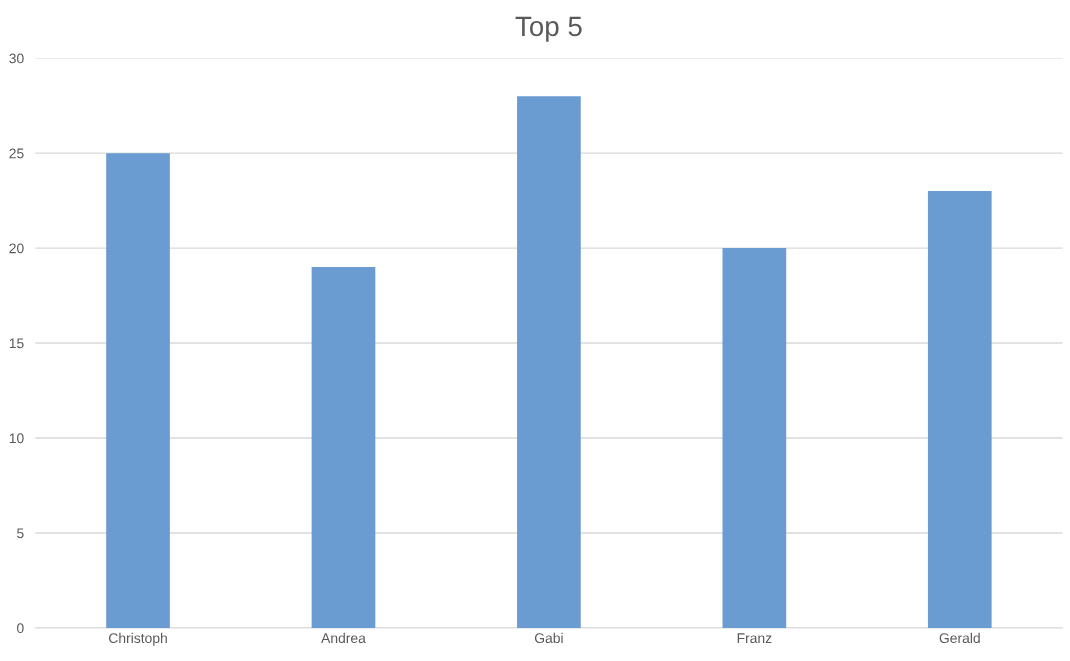 This screenshot has height=661, width=1070. What do you see at coordinates (548, 29) in the screenshot?
I see `chart-title: Top 5` at bounding box center [548, 29].